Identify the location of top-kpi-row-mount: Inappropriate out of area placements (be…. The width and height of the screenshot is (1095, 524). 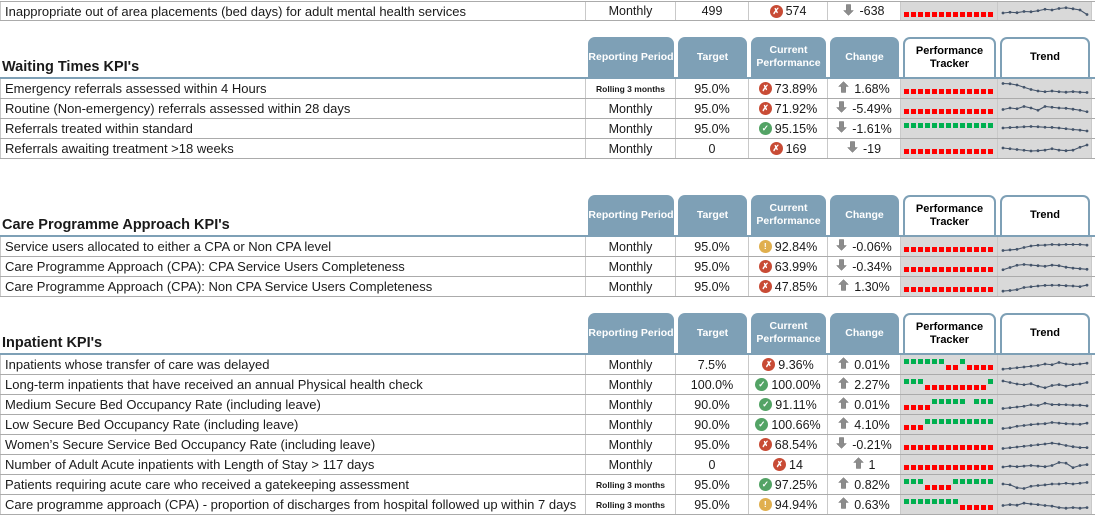
(547, 11).